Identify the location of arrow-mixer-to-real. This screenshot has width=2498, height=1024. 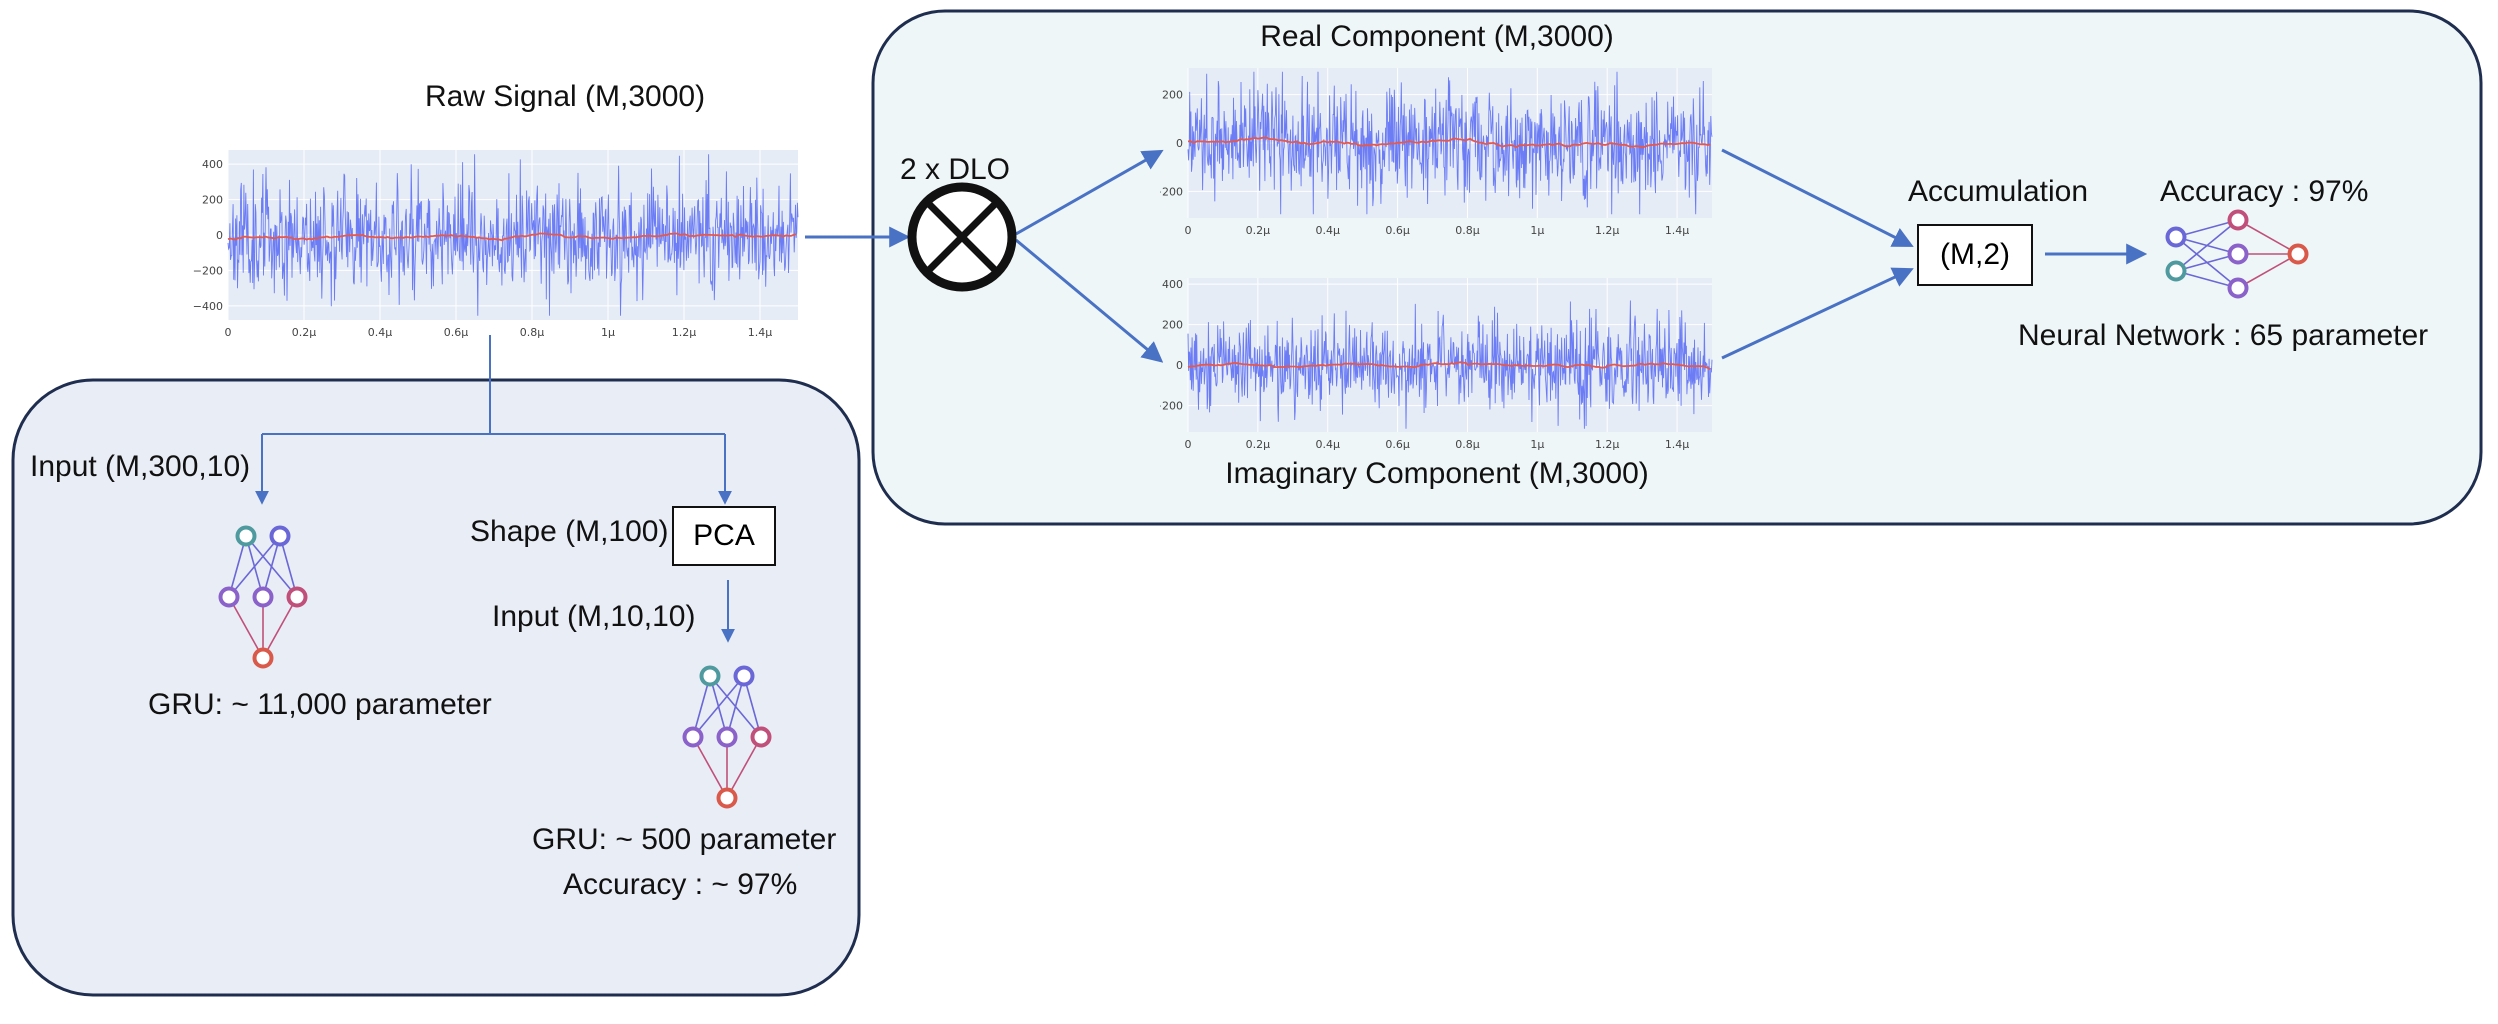
(1089, 192).